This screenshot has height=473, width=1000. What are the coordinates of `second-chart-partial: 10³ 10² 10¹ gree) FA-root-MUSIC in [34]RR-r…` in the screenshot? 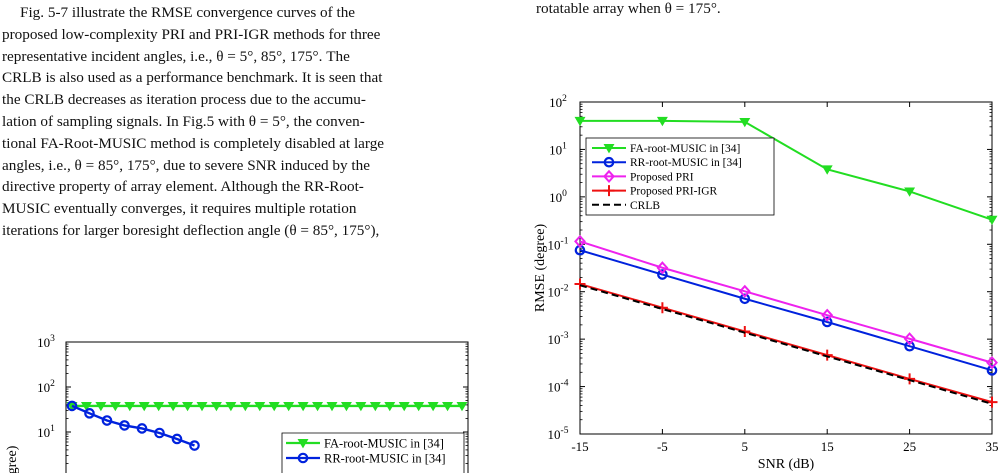 It's located at (237, 403).